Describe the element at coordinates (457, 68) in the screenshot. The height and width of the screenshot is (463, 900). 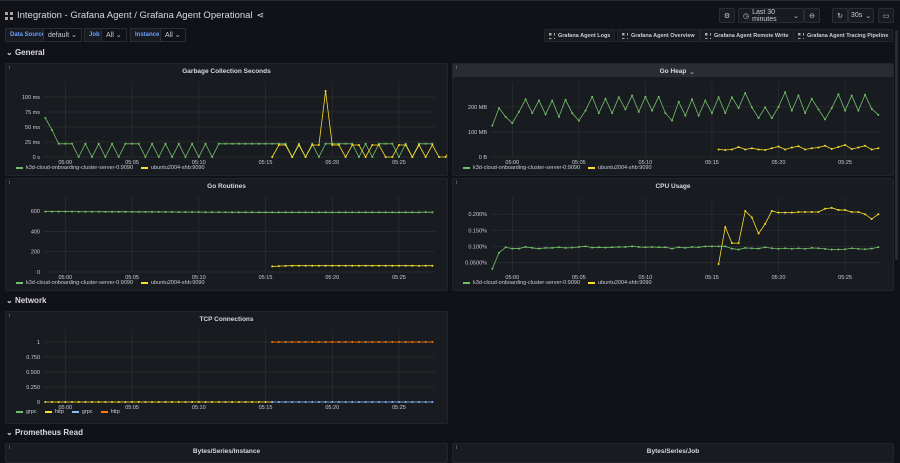
I see `info-icon: i` at that location.